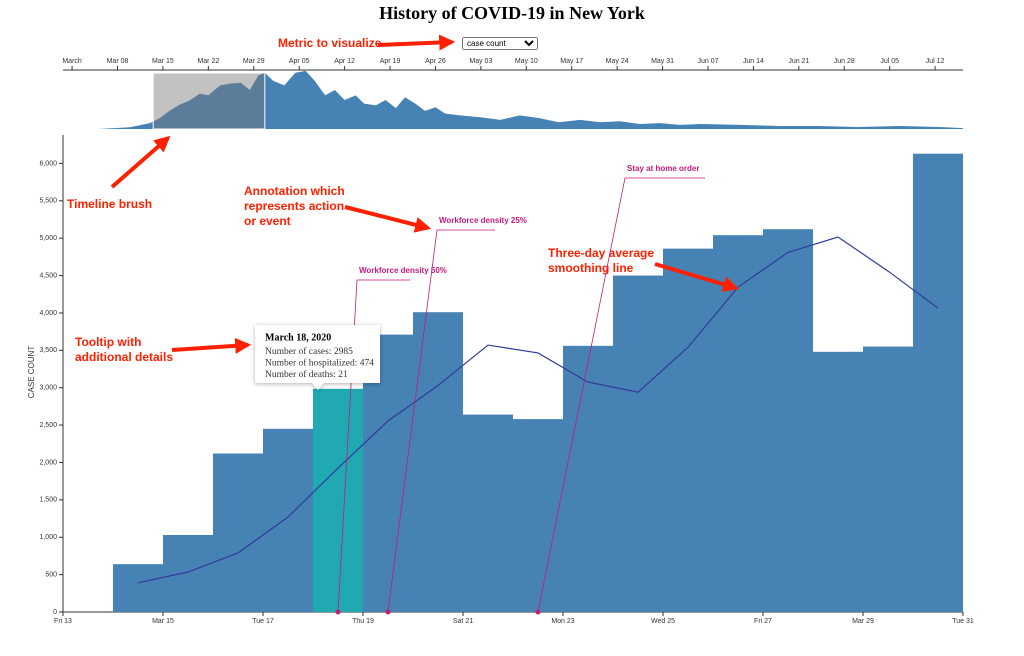  I want to click on y-tick-label: 500, so click(51, 574).